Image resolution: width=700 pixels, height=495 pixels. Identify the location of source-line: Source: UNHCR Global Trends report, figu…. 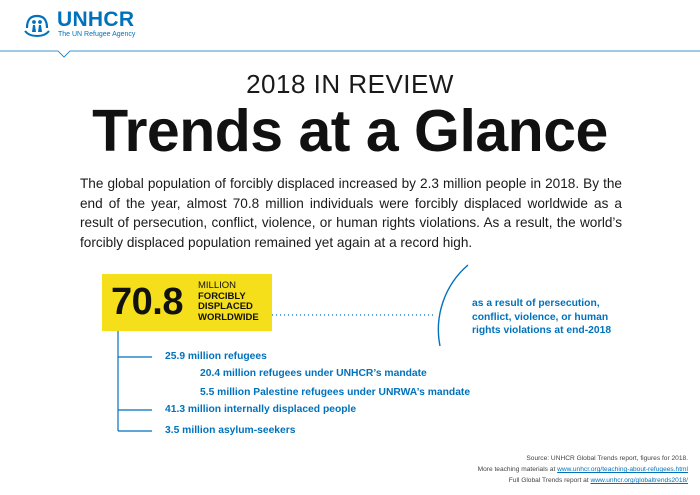
(607, 458).